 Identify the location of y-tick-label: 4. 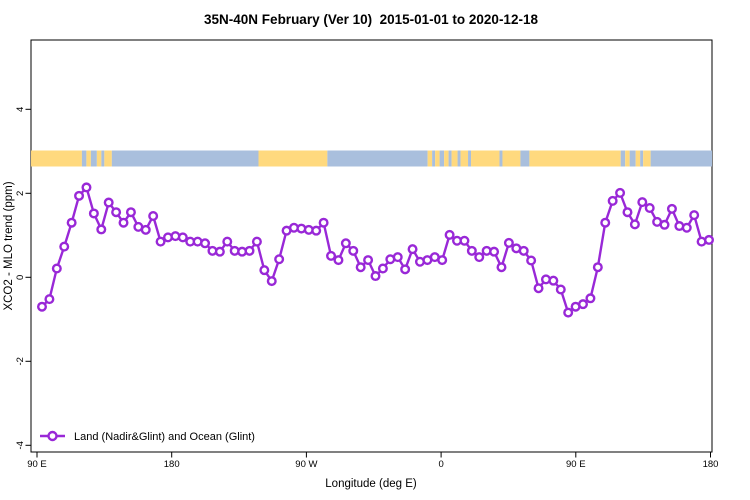
(20, 109).